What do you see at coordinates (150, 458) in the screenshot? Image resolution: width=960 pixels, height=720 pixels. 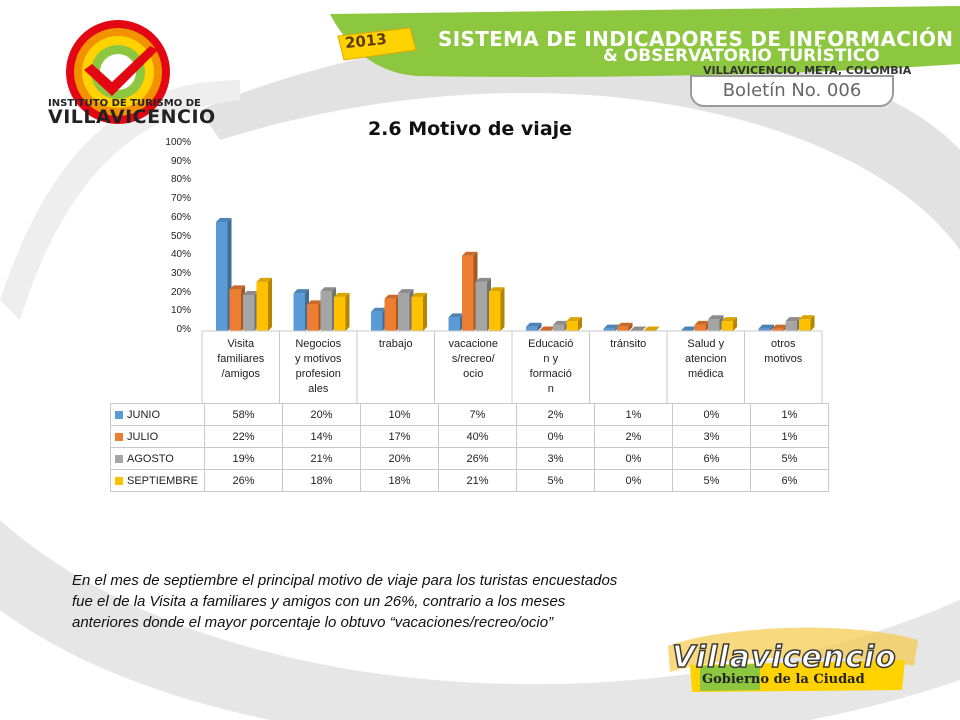 I see `legend-label: AGOSTO` at bounding box center [150, 458].